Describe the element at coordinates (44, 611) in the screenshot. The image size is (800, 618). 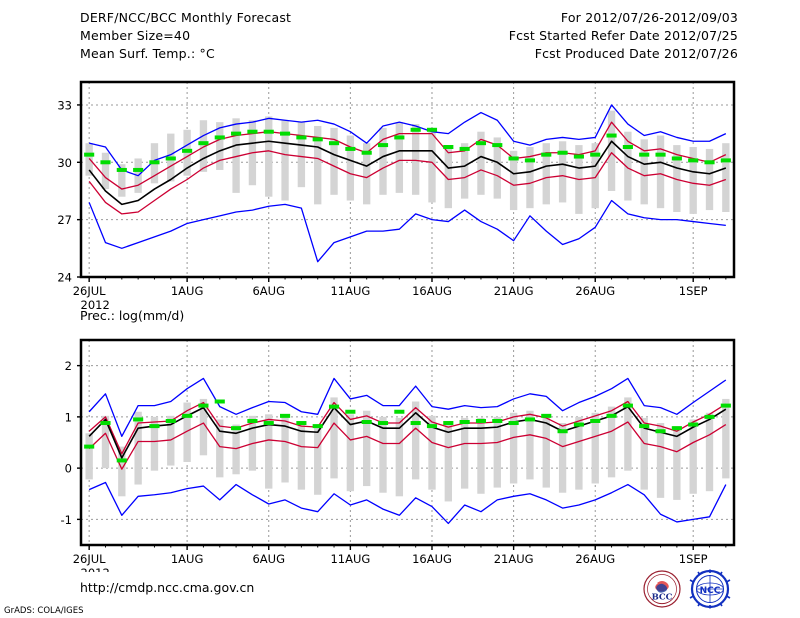
I see `grads-credit-label: GrADS: COLA/IGES` at that location.